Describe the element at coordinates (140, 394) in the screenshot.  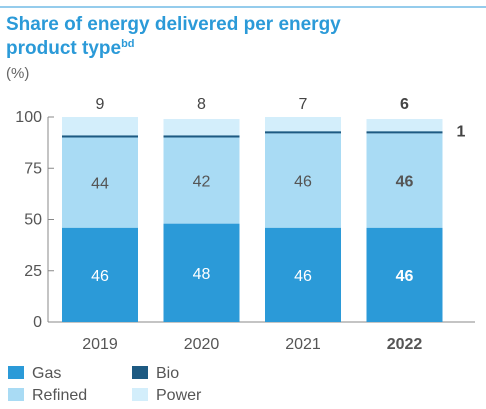
I see `legend-swatch-power` at that location.